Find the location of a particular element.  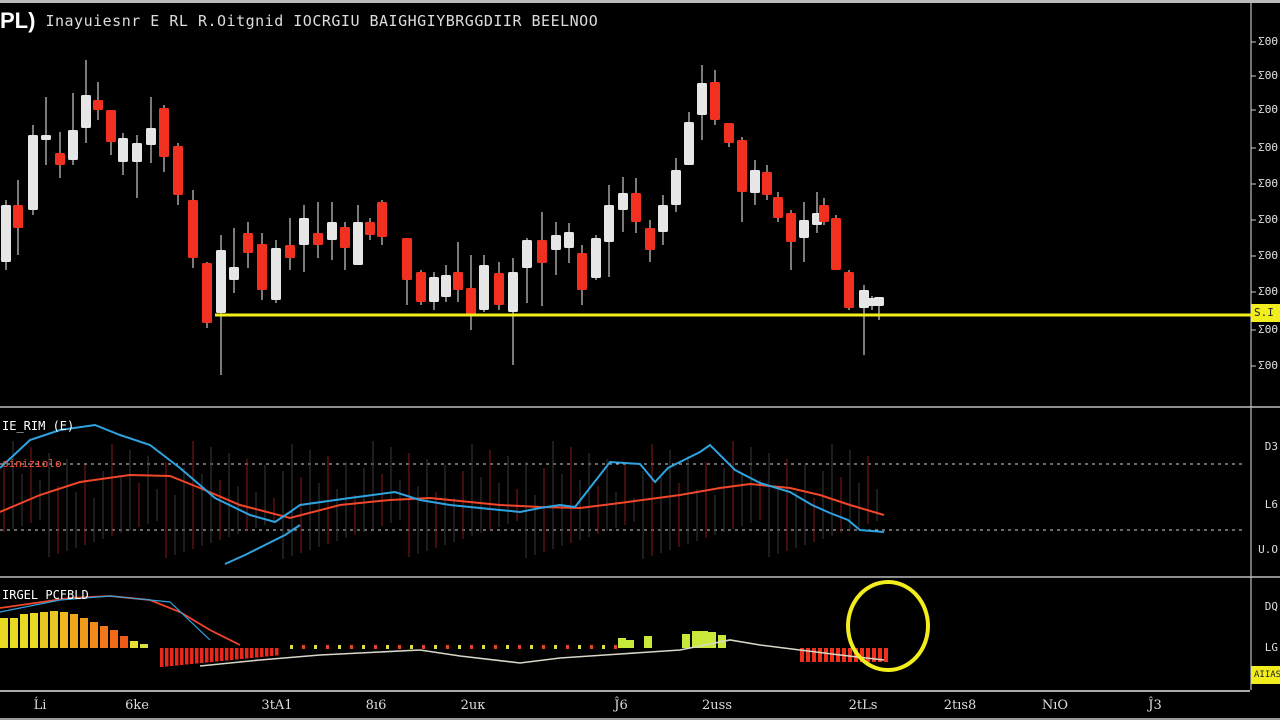

histogram-panel is located at coordinates (444, 631).